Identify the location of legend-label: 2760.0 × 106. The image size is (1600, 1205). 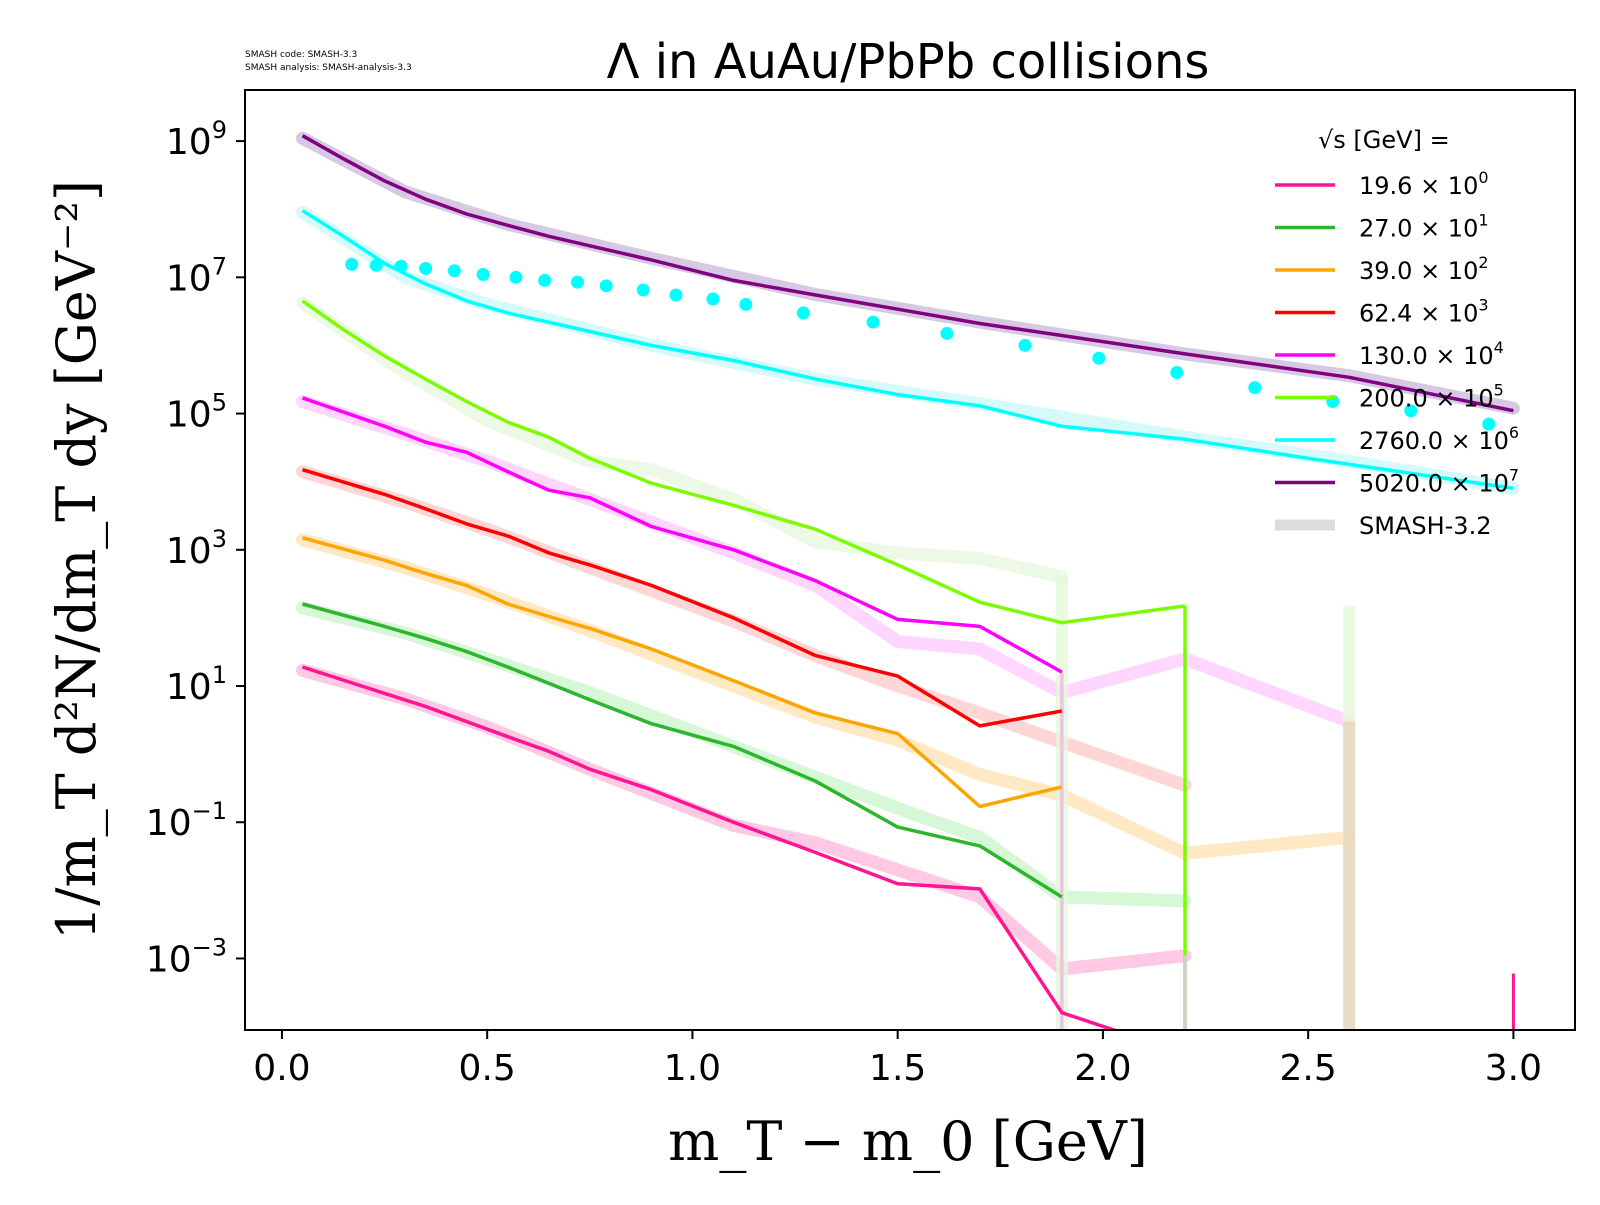
(1439, 439).